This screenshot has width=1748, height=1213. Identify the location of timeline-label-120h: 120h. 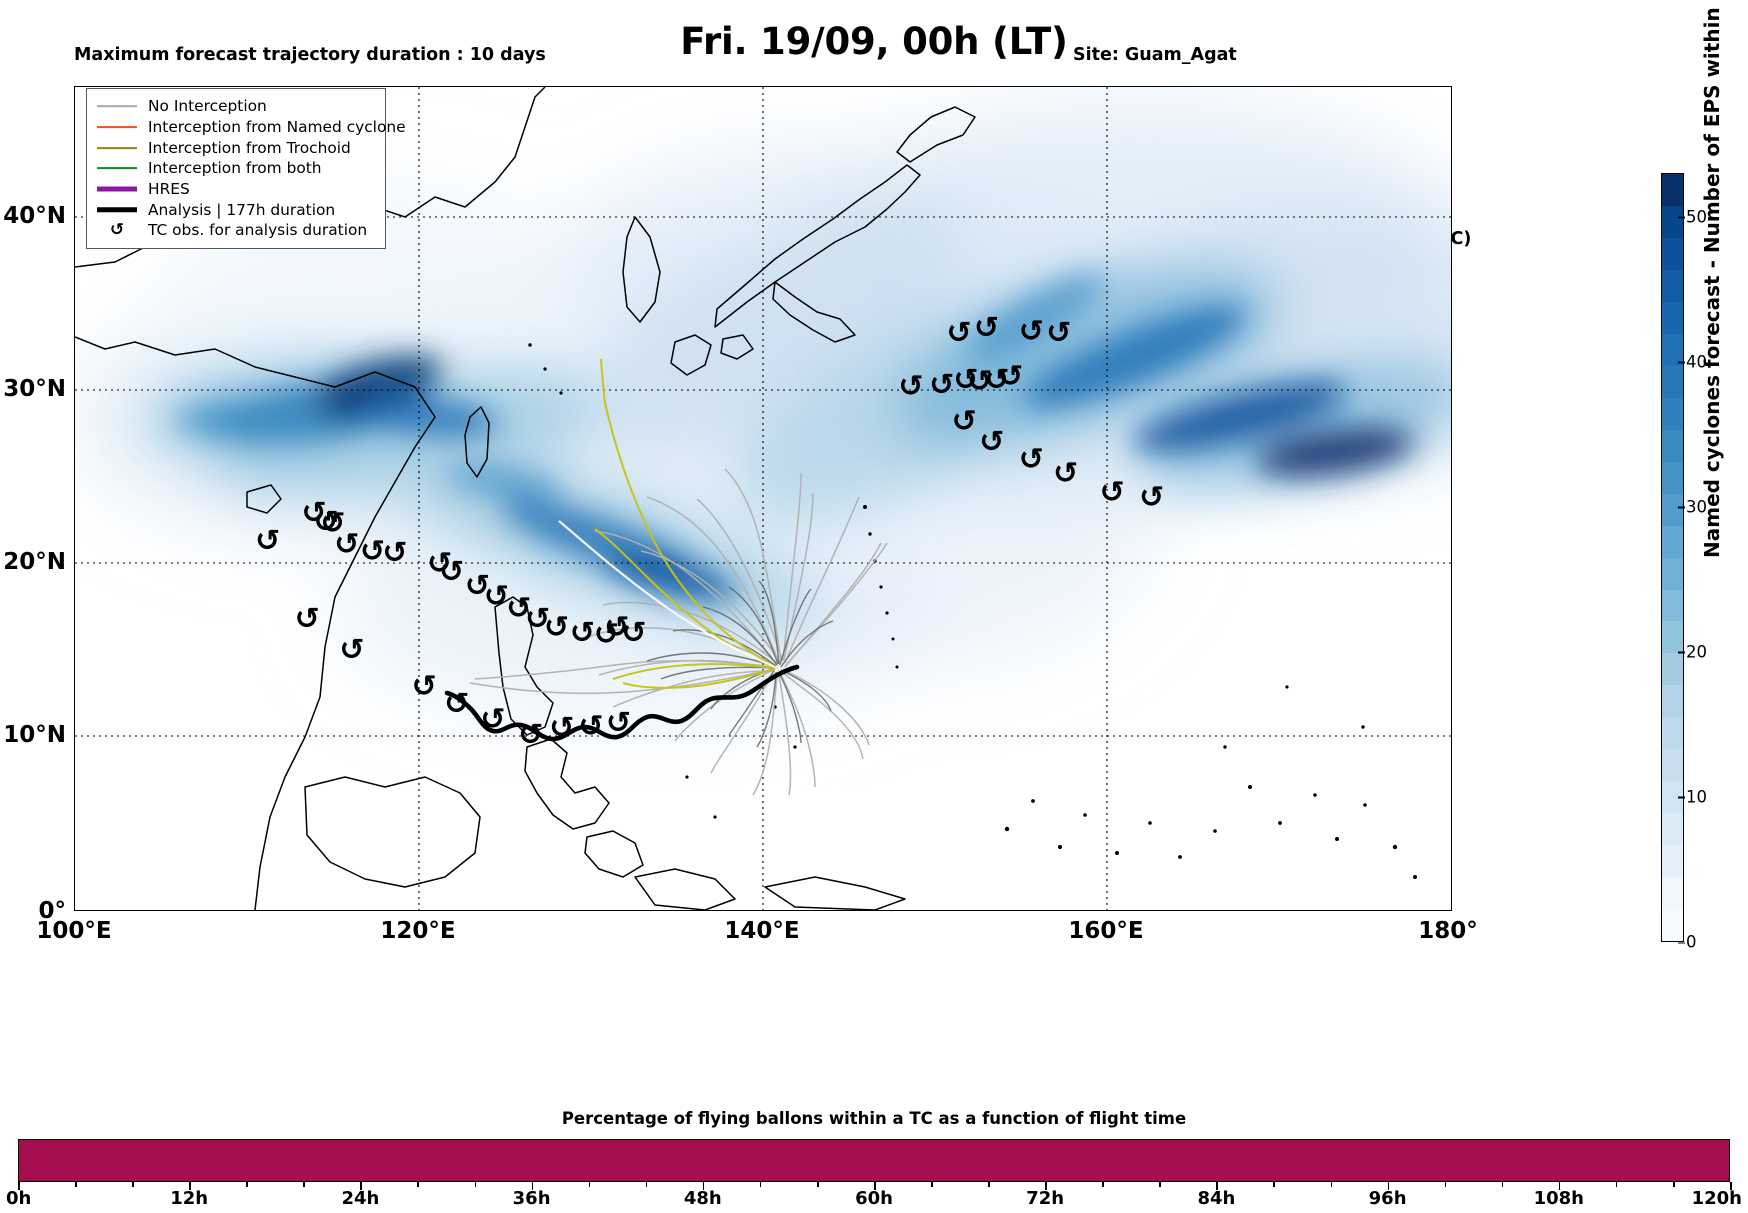
(1716, 1198).